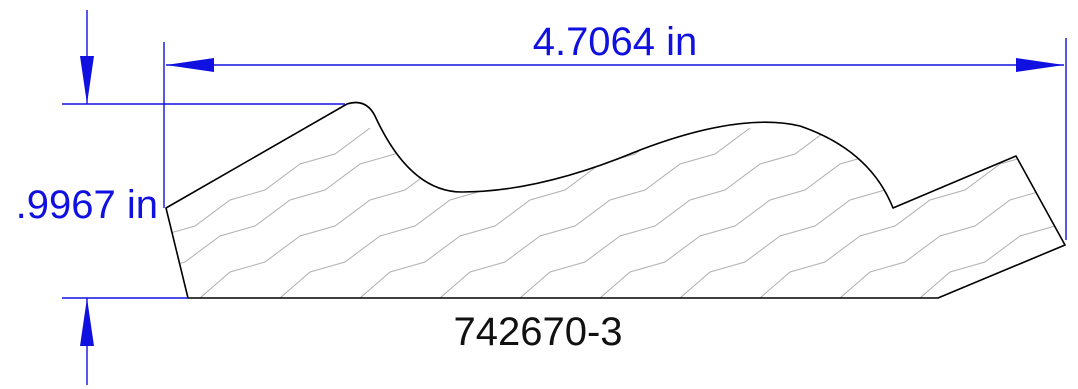 The width and height of the screenshot is (1078, 389). What do you see at coordinates (190, 65) in the screenshot?
I see `width-arrow-left` at bounding box center [190, 65].